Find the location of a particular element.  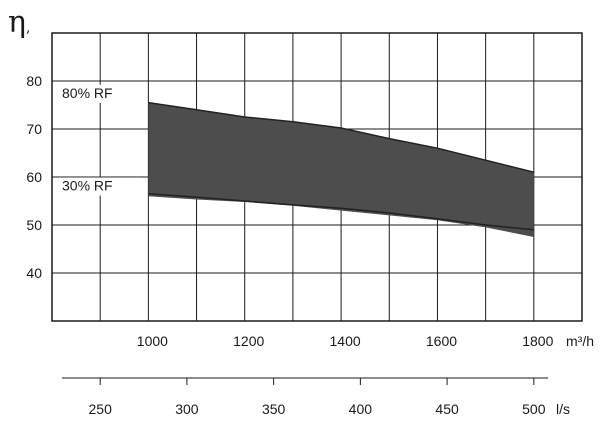

x-tick-labels: 1000 1200 1400 1600 1800 is located at coordinates (345, 341).